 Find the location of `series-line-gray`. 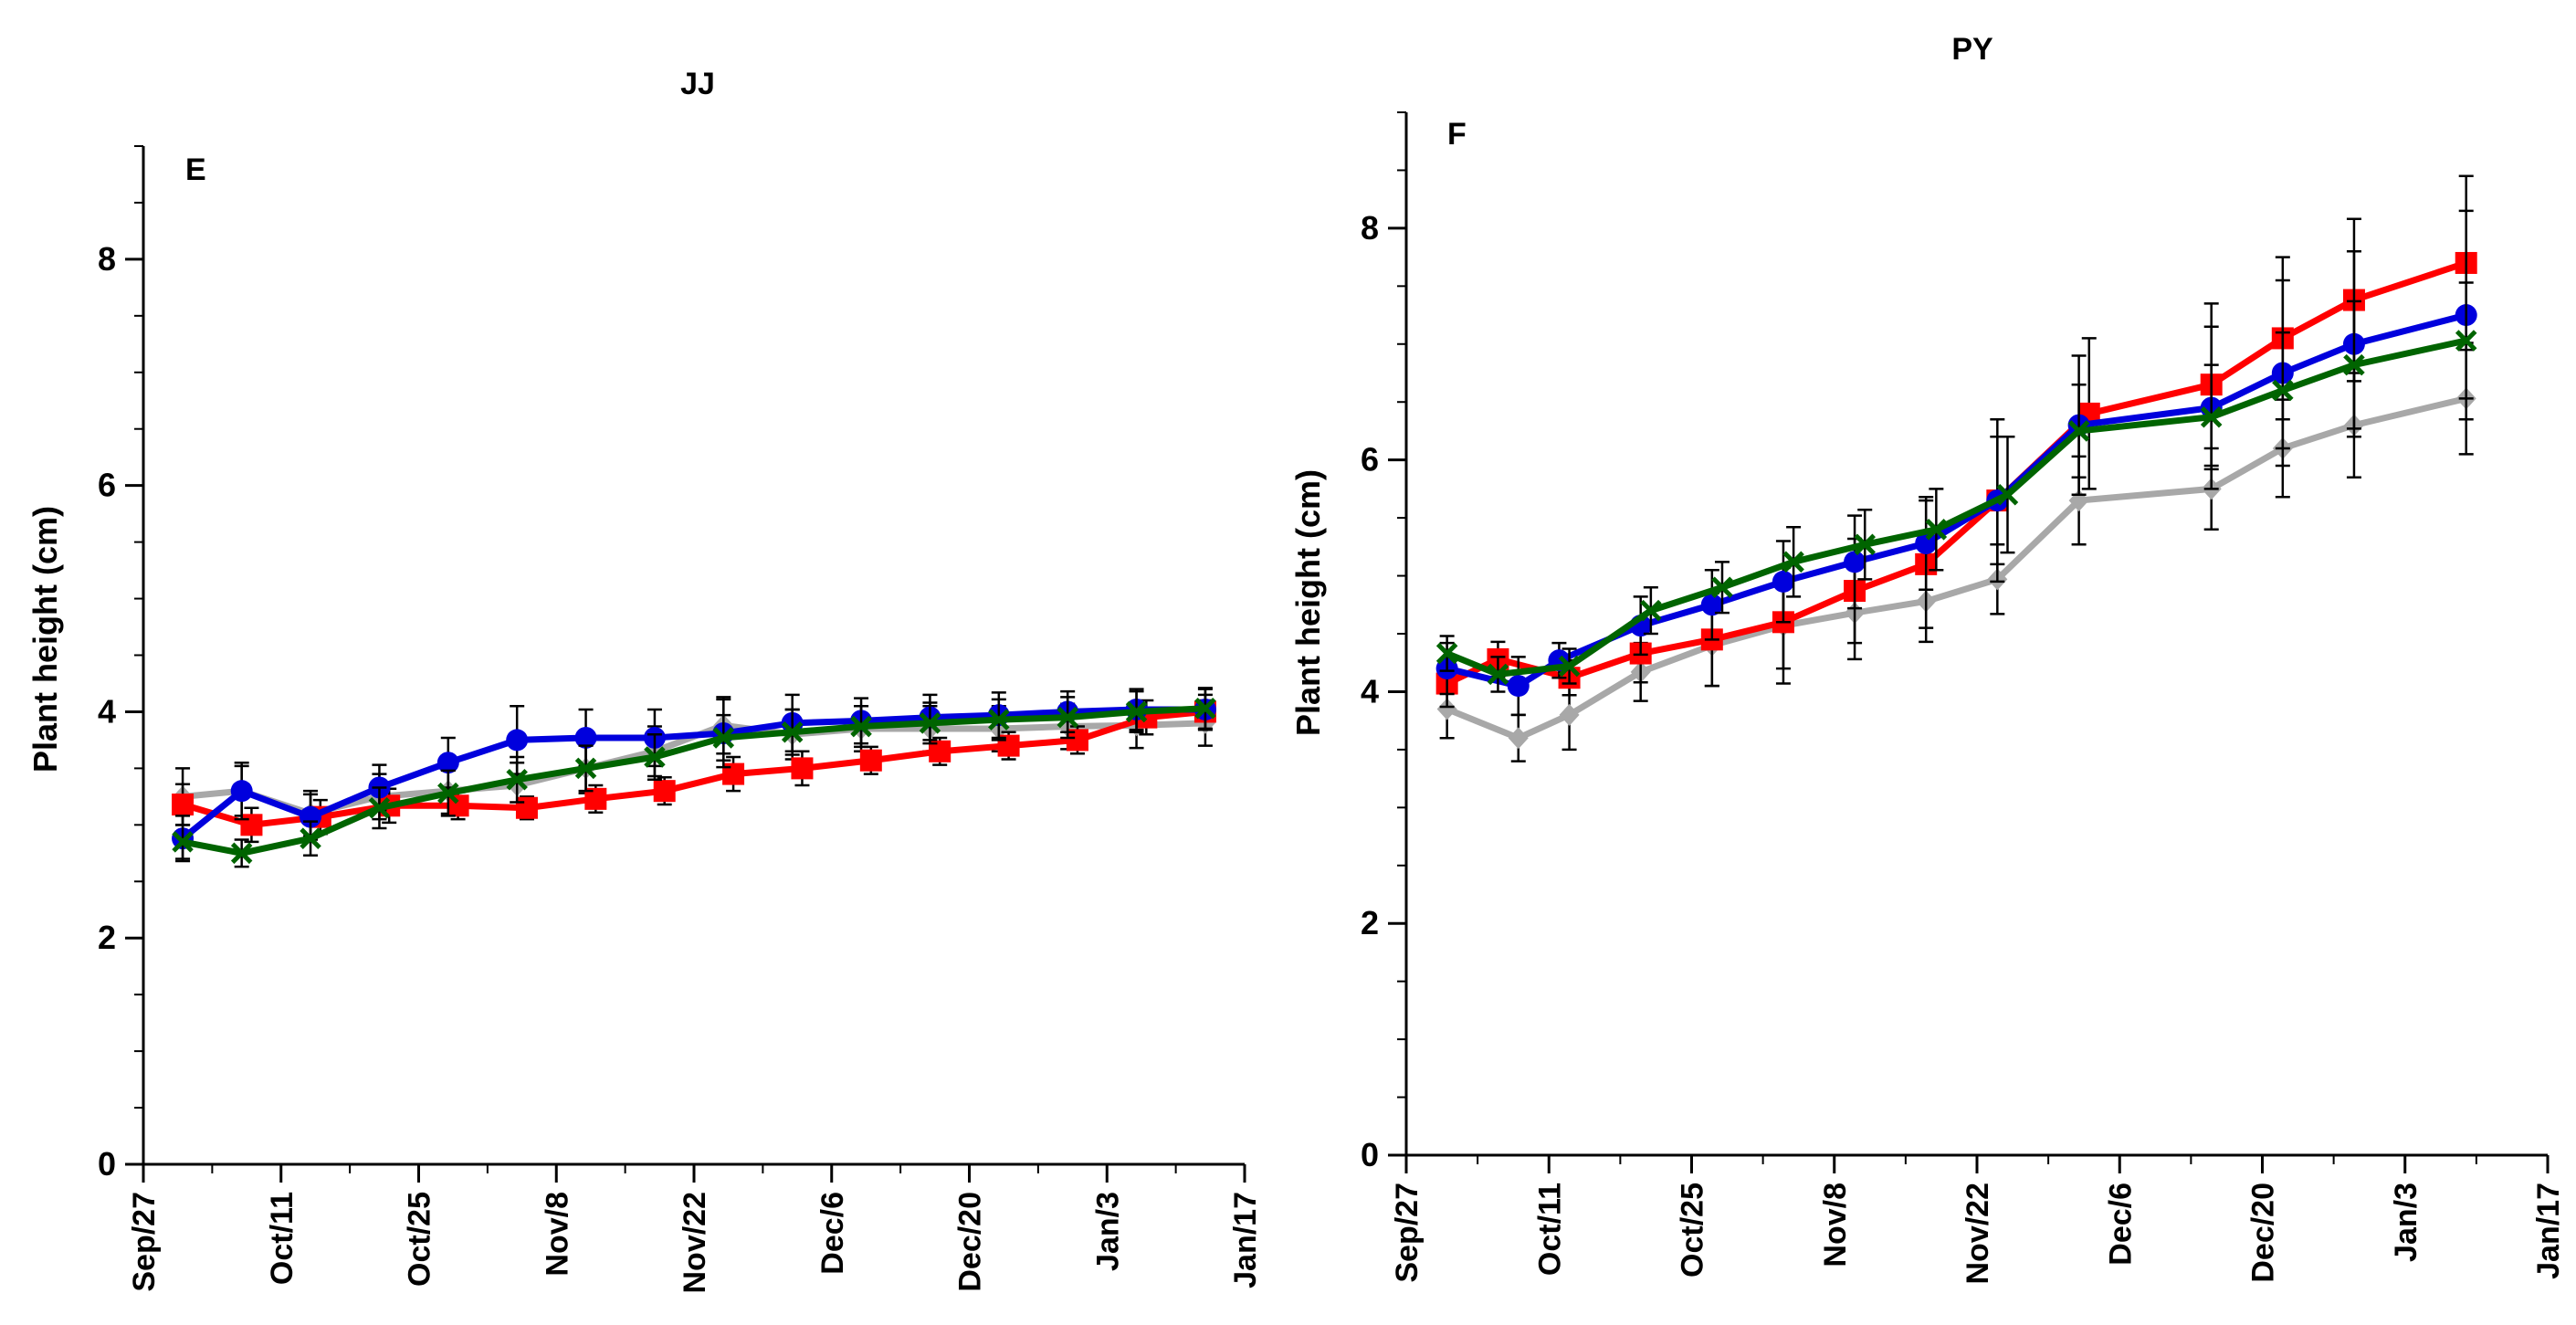

series-line-gray is located at coordinates (1956, 568).